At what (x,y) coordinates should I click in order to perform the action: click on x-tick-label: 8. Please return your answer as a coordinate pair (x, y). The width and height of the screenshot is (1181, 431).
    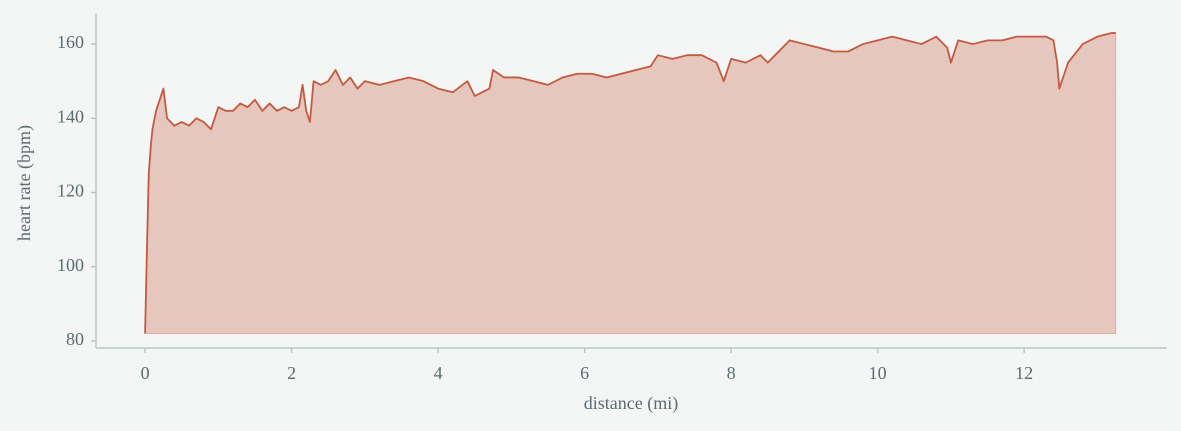
    Looking at the image, I should click on (731, 373).